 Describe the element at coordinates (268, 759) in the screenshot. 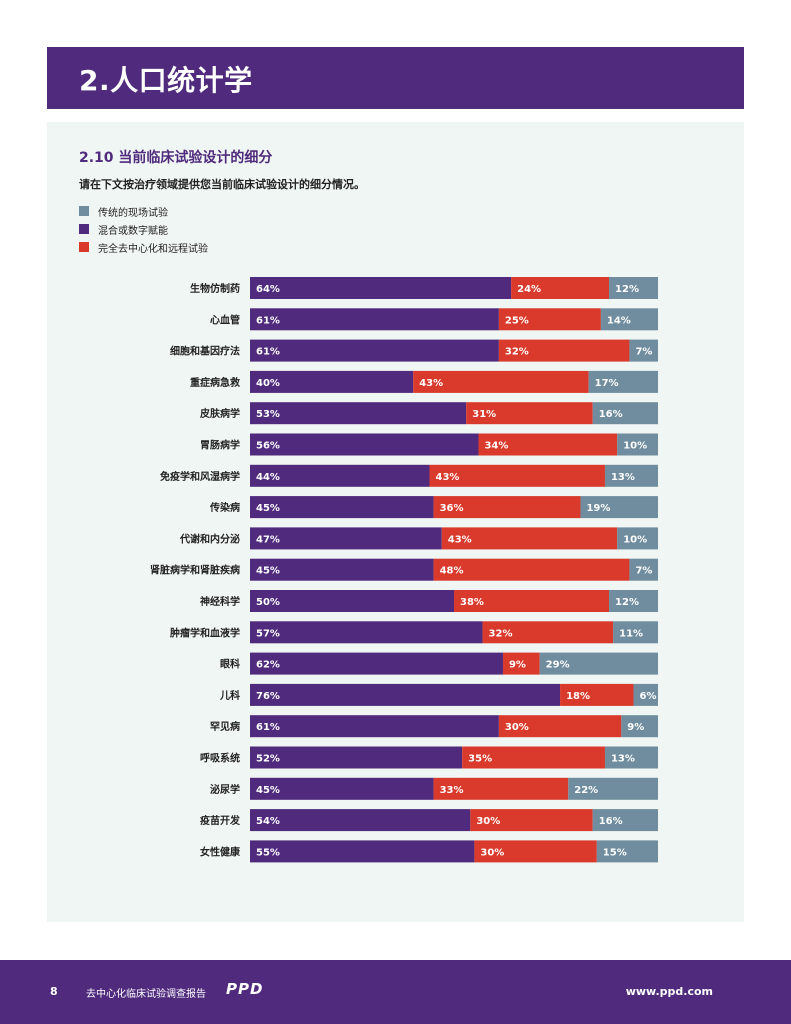

I see `data-label-hybrid: 52%` at that location.